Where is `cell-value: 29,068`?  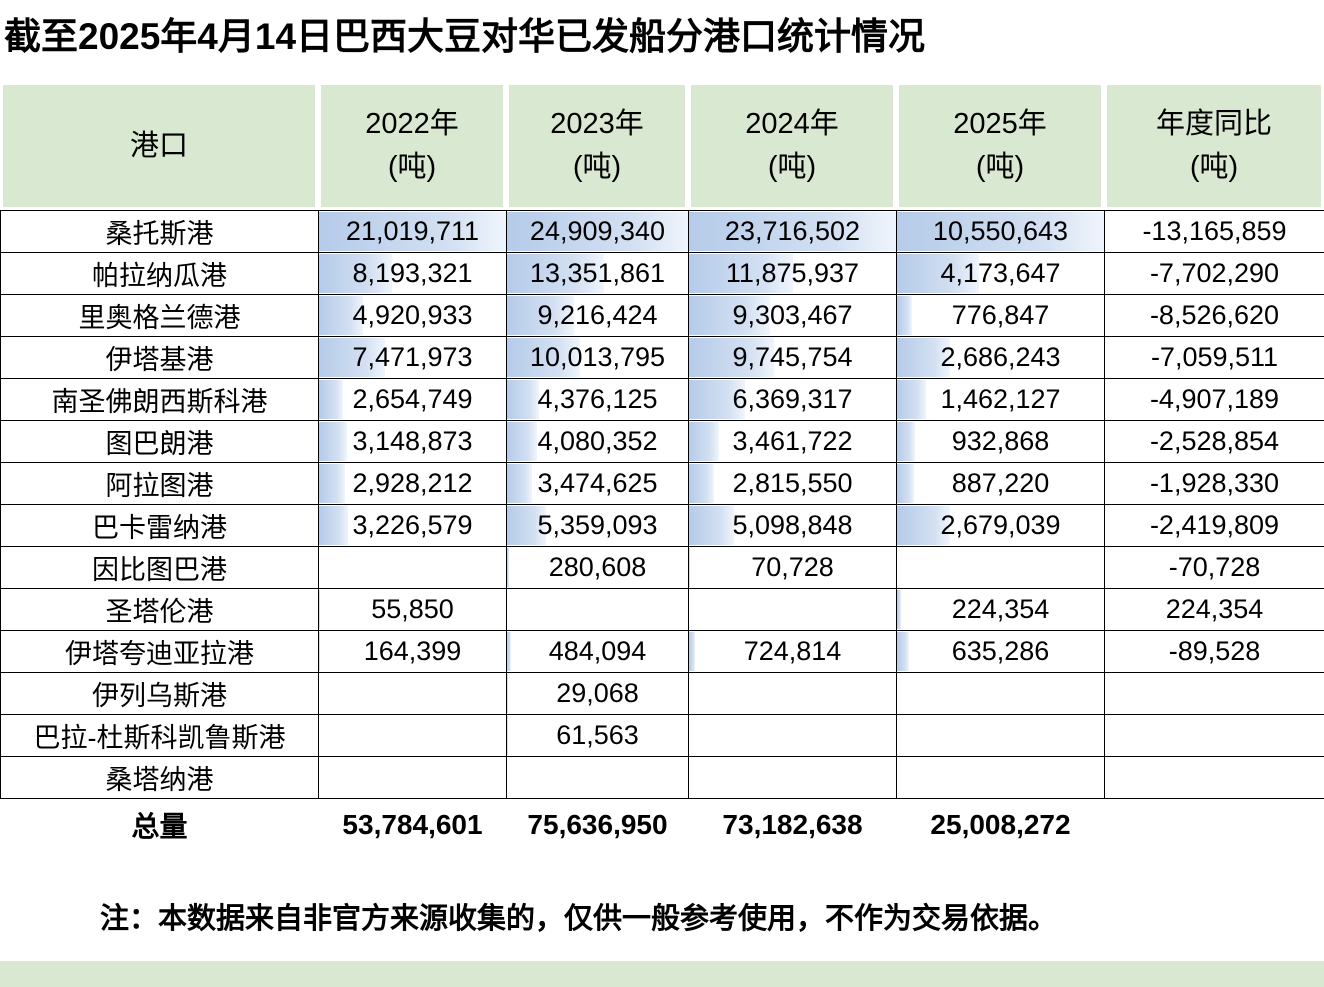
cell-value: 29,068 is located at coordinates (597, 693).